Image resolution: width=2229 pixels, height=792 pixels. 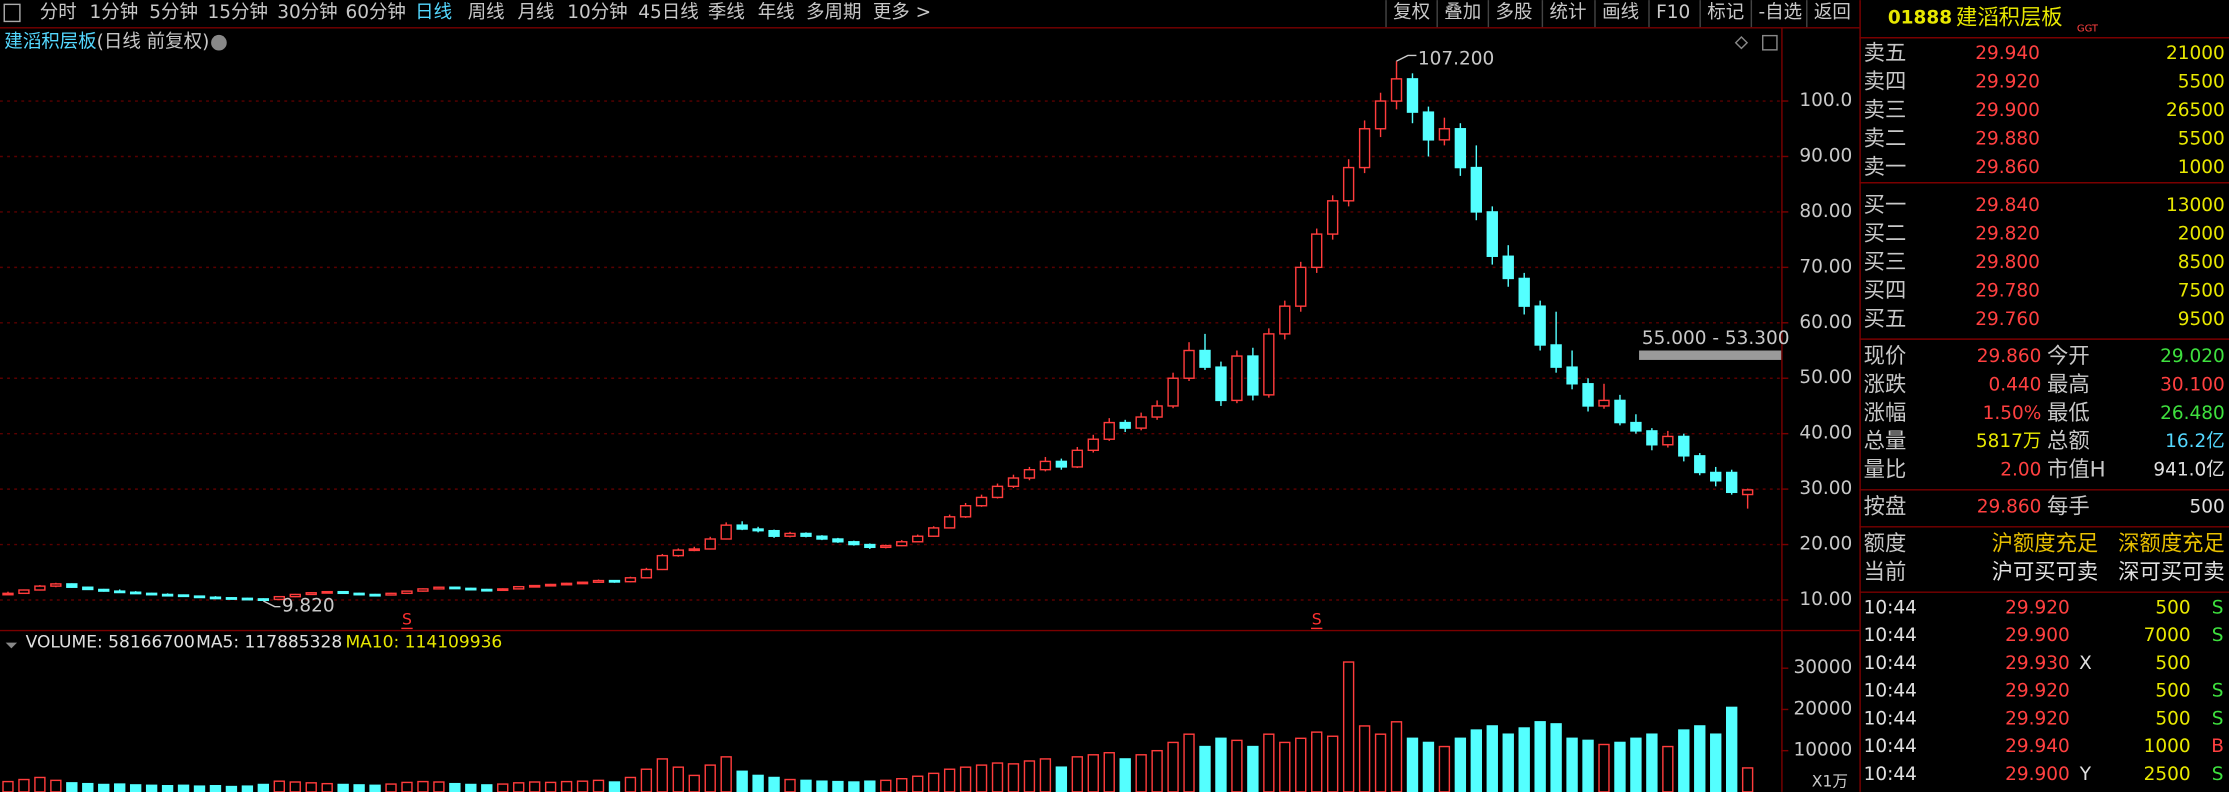 I want to click on board-value: 500, so click(x=2206, y=507).